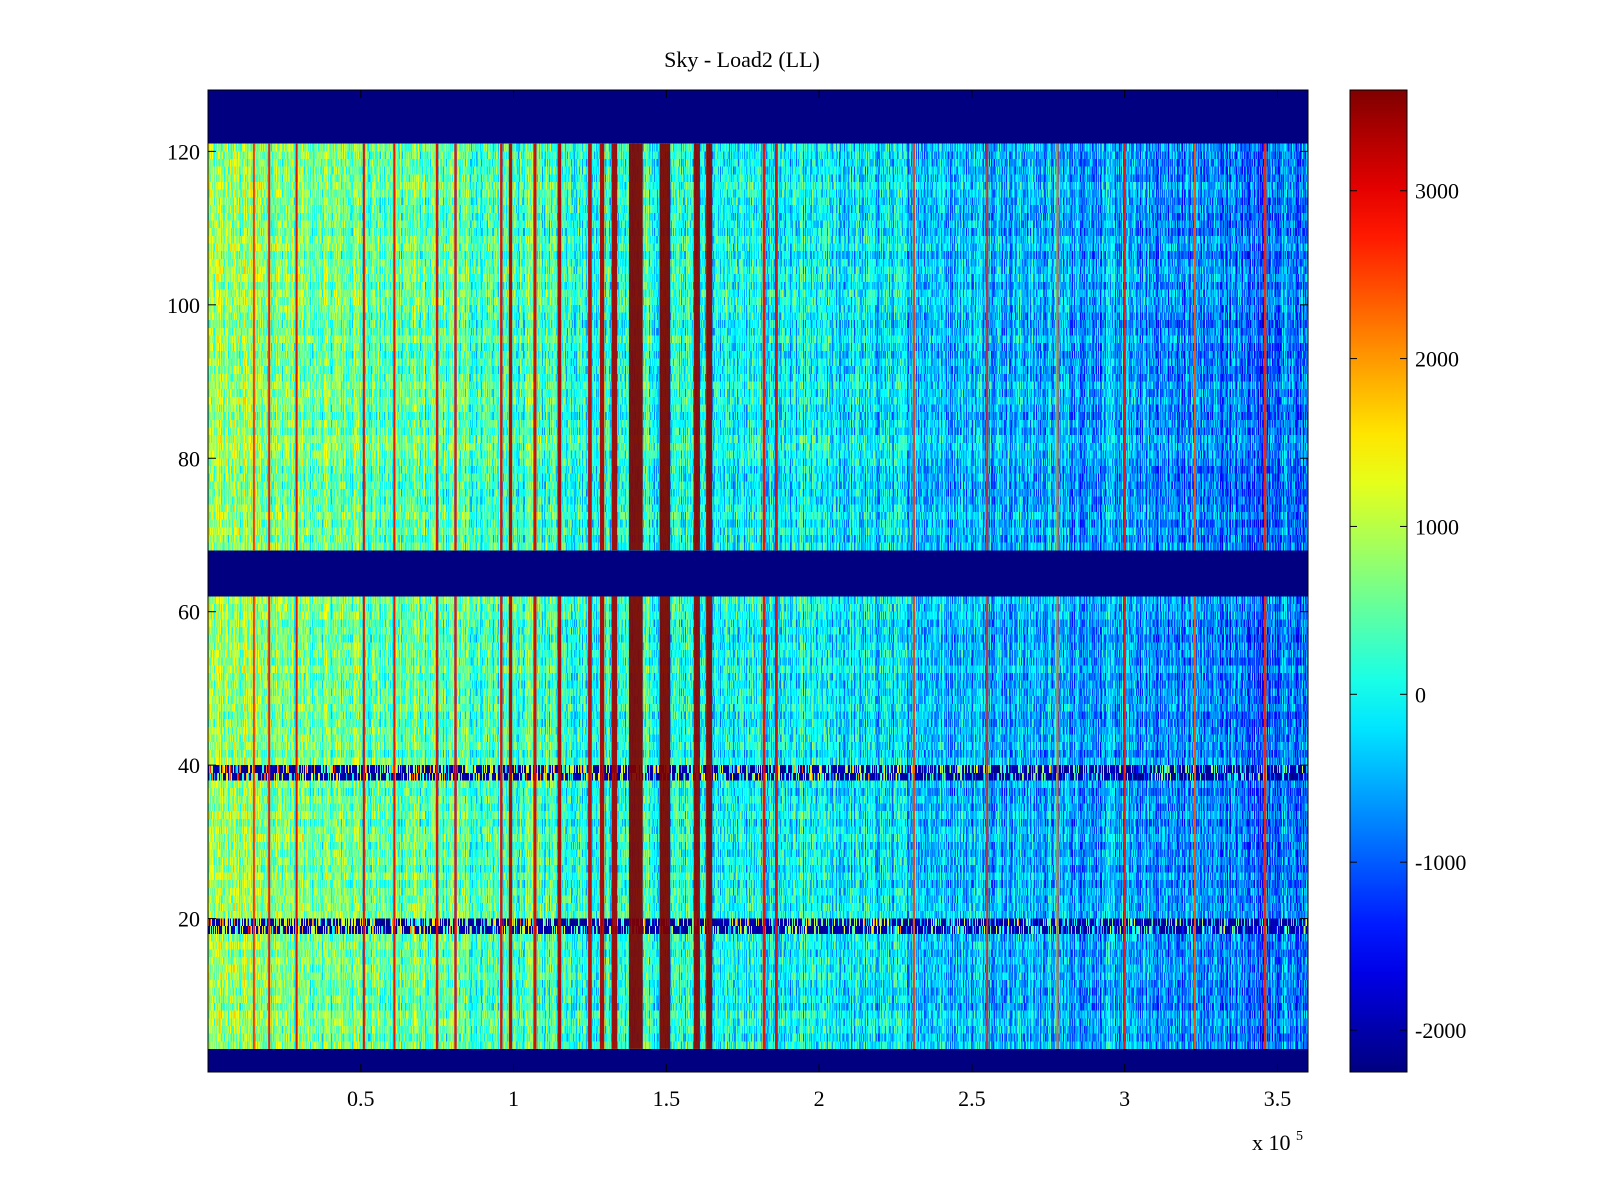 The width and height of the screenshot is (1600, 1200). What do you see at coordinates (1271, 1142) in the screenshot?
I see `x-multiplier-base: x 10` at bounding box center [1271, 1142].